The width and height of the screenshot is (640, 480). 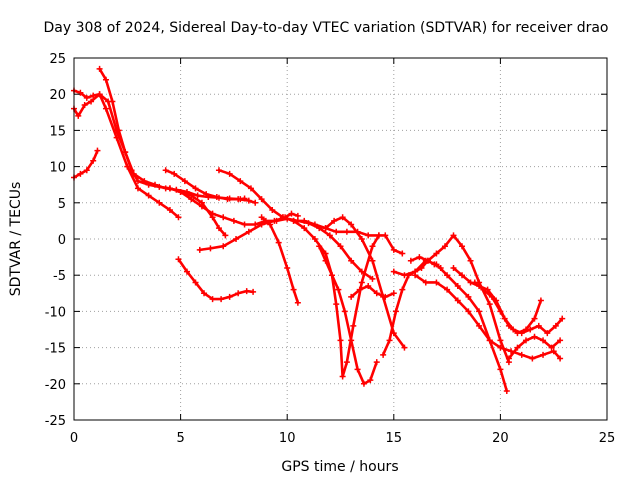 What do you see at coordinates (248, 231) in the screenshot?
I see `data-series-s8` at bounding box center [248, 231].